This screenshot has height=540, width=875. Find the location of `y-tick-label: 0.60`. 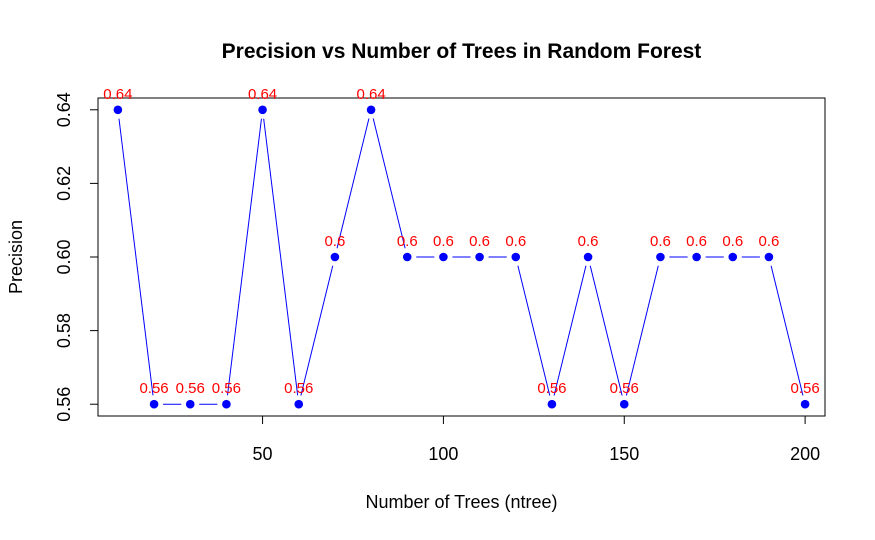

y-tick-label: 0.60 is located at coordinates (64, 256).